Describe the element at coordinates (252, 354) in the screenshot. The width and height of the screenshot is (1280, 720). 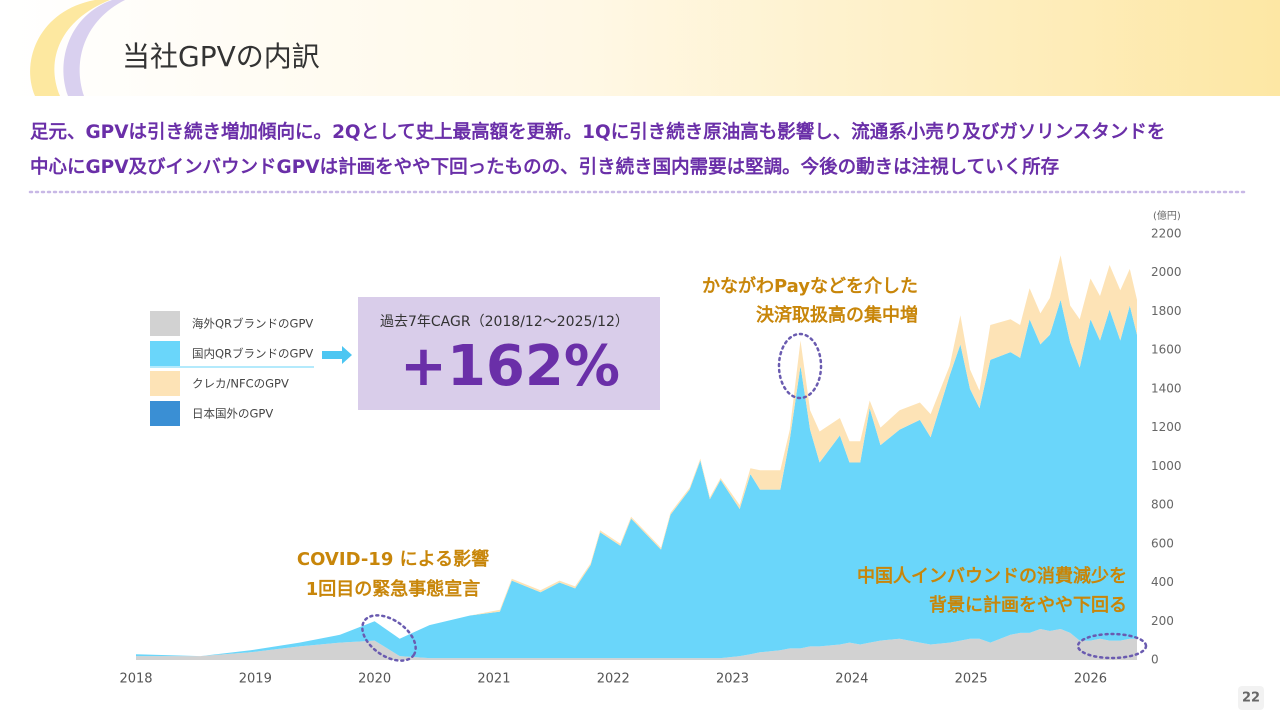
I see `legend-label: 国内QRブランドのGPV` at that location.